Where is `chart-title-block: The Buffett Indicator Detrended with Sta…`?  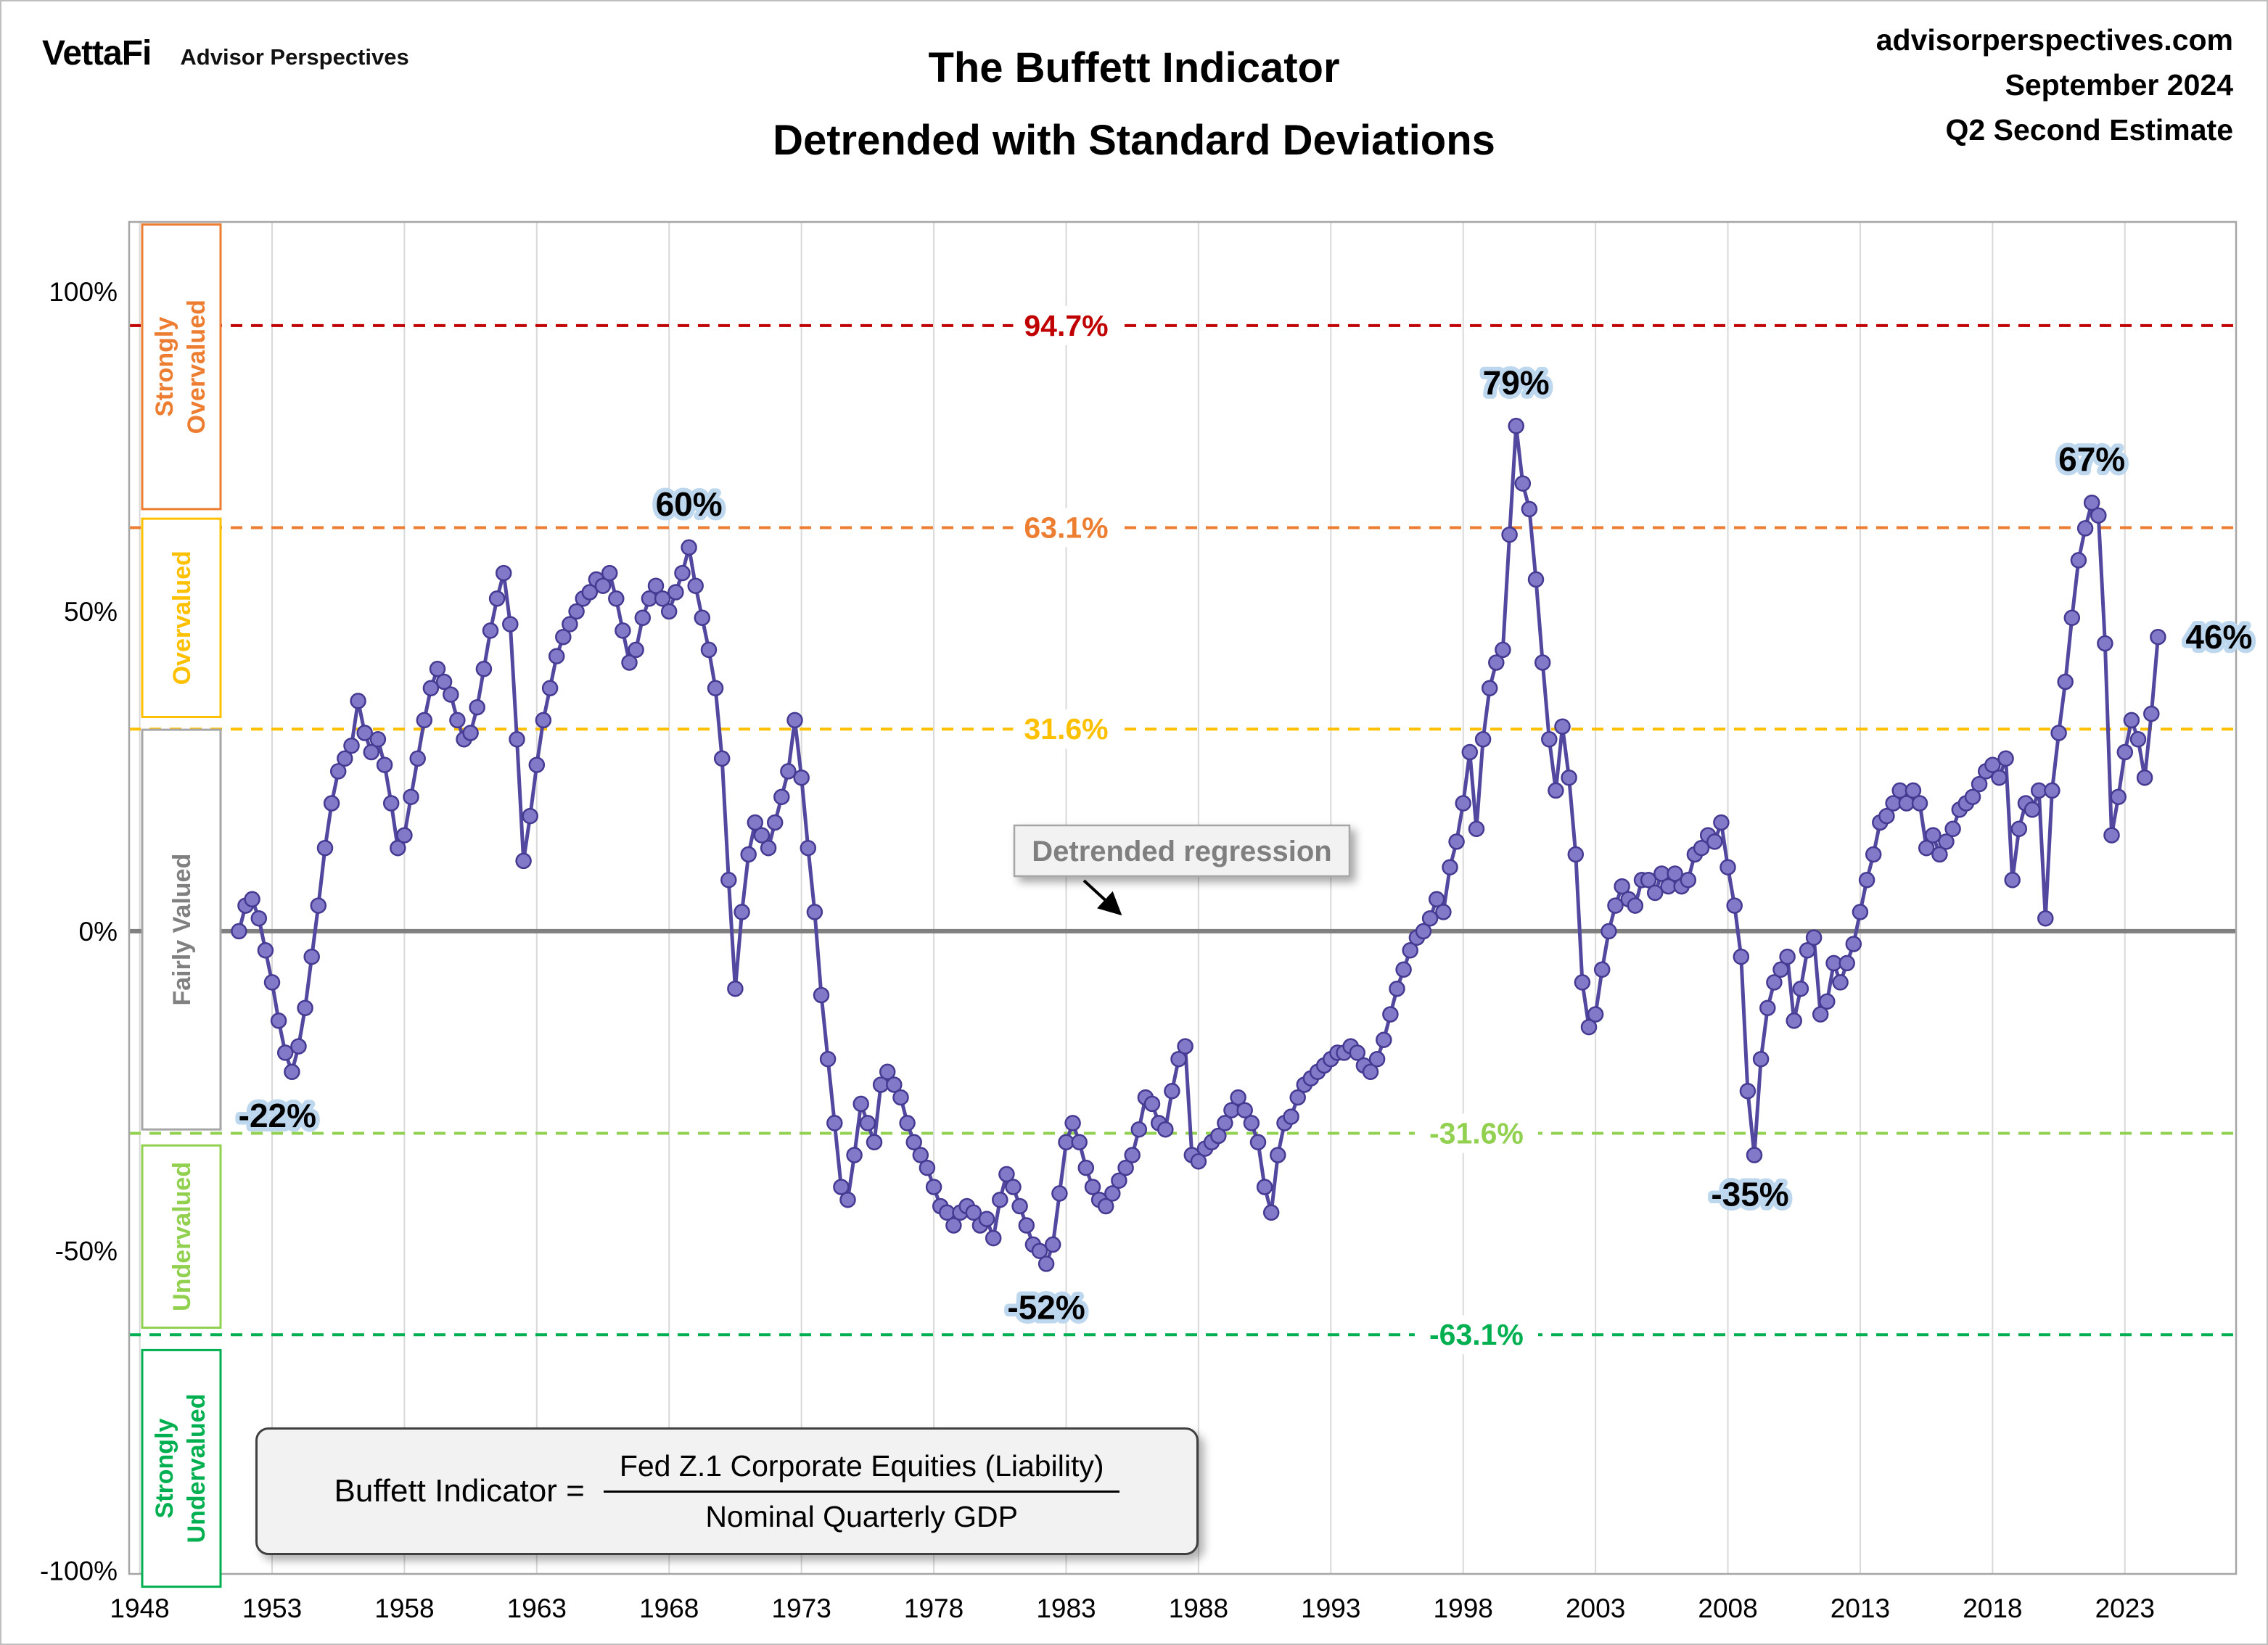
chart-title-block: The Buffett Indicator Detrended with Sta… is located at coordinates (1134, 104).